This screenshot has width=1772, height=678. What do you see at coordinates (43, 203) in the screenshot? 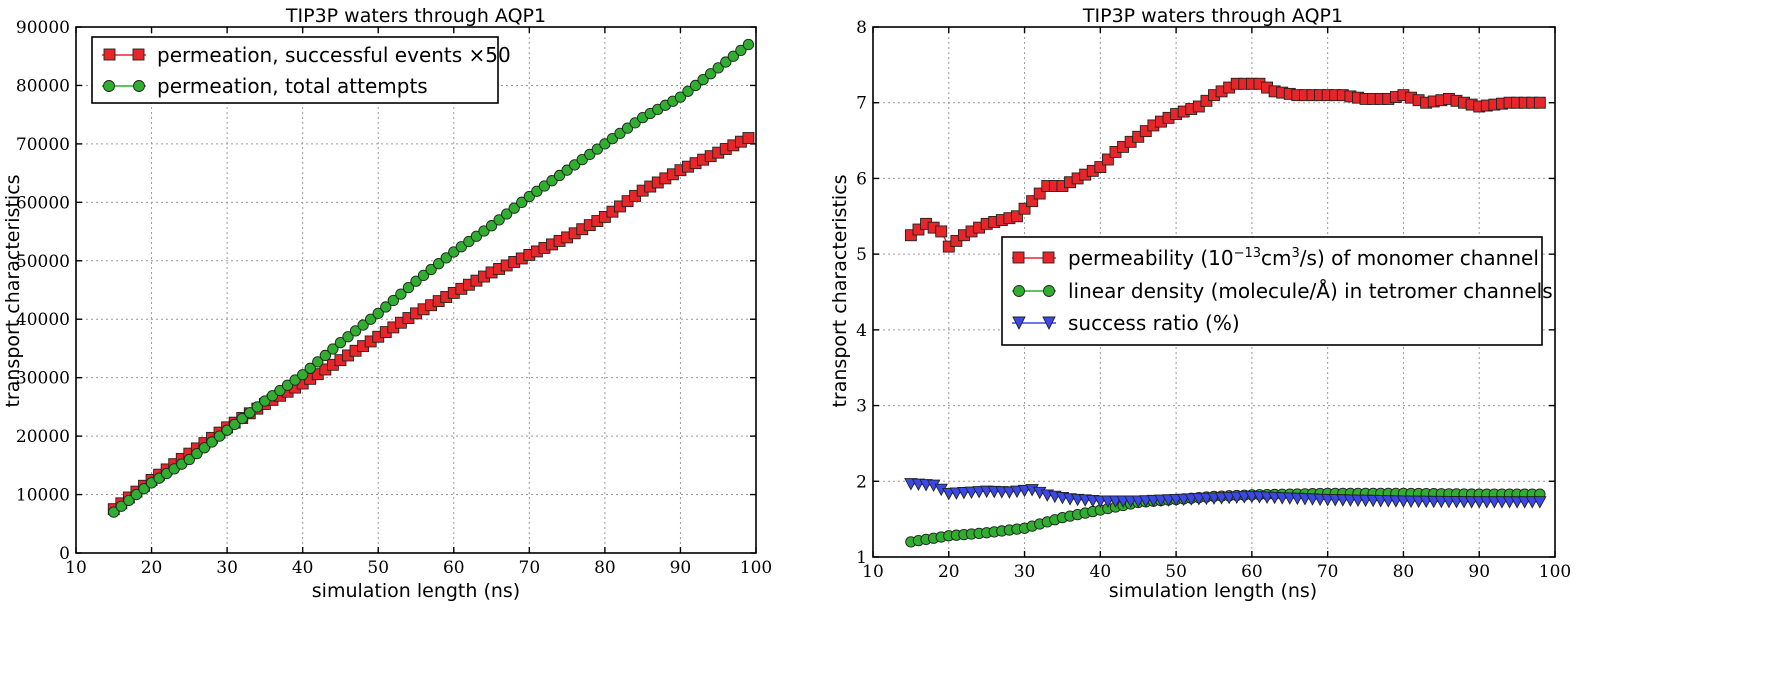
I see `y-tick-label: 60000` at bounding box center [43, 203].